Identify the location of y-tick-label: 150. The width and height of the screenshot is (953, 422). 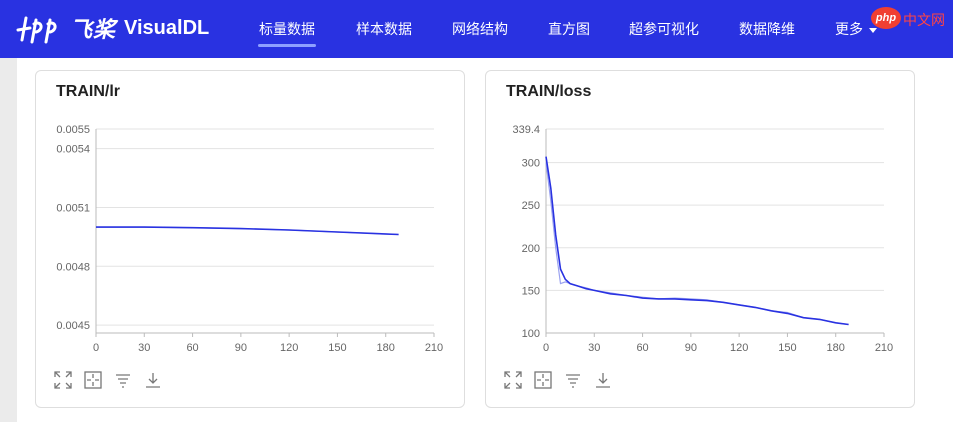
(531, 291).